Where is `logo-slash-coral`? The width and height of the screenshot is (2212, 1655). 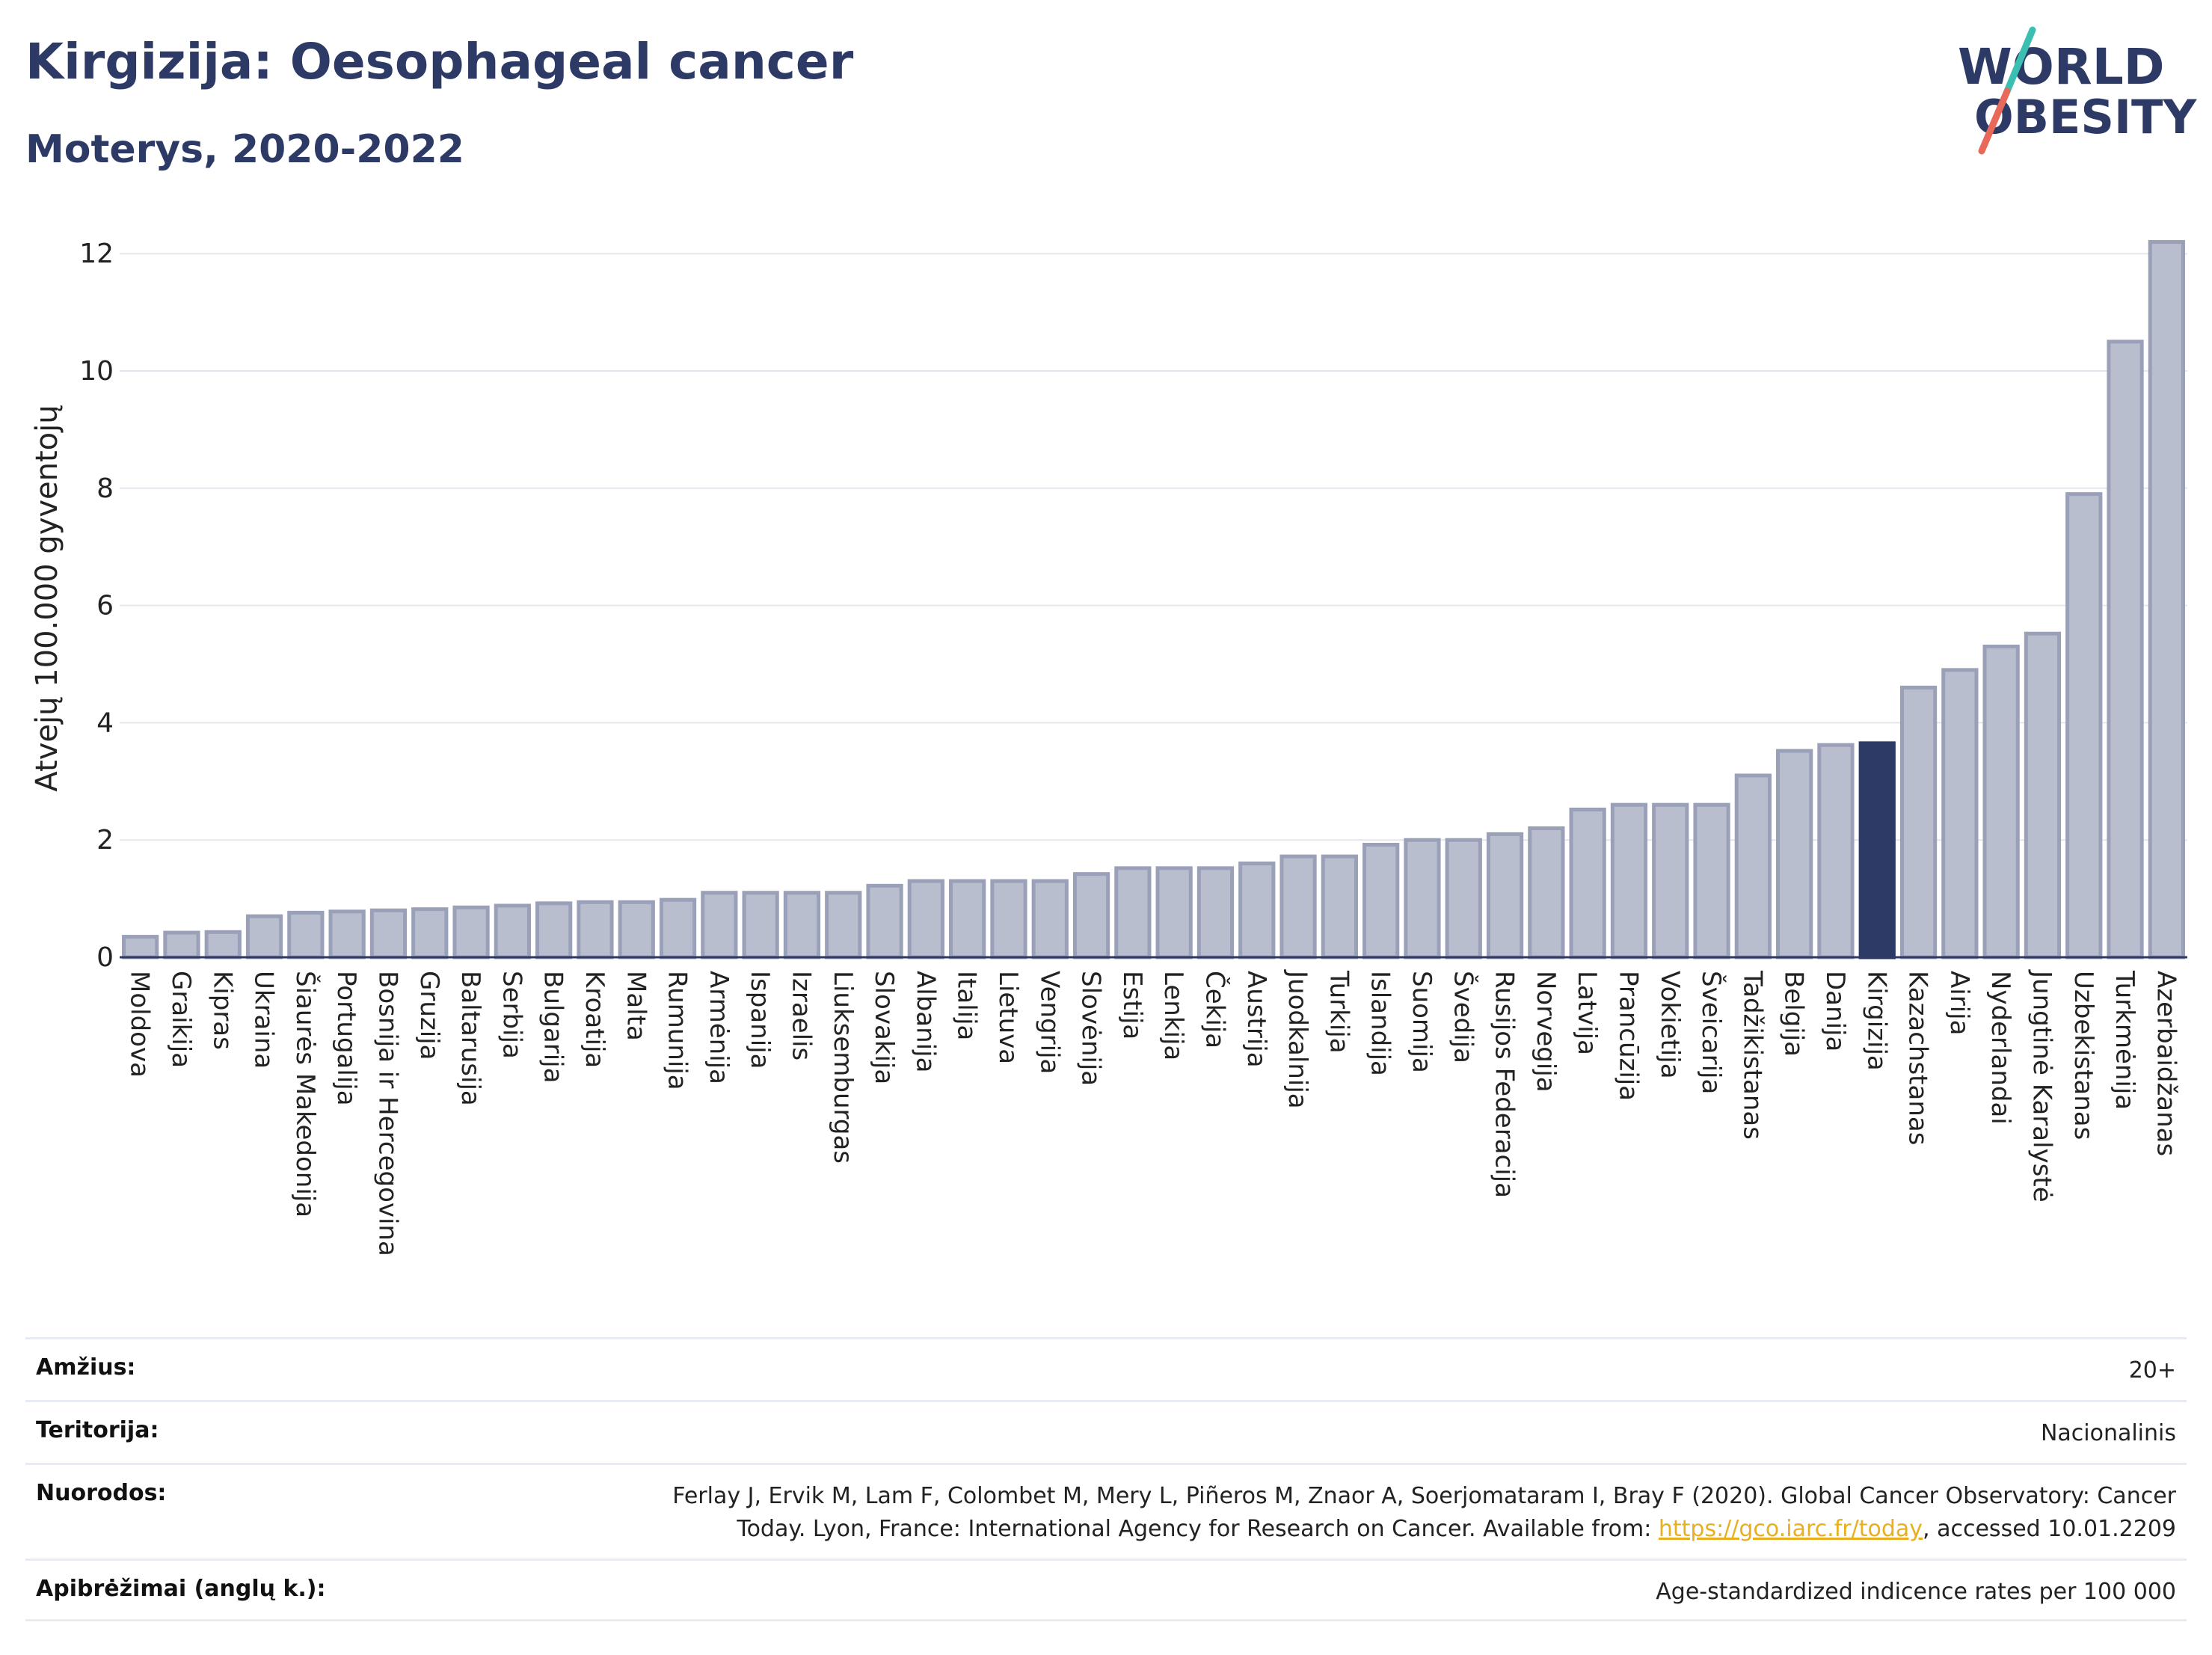 logo-slash-coral is located at coordinates (1994, 121).